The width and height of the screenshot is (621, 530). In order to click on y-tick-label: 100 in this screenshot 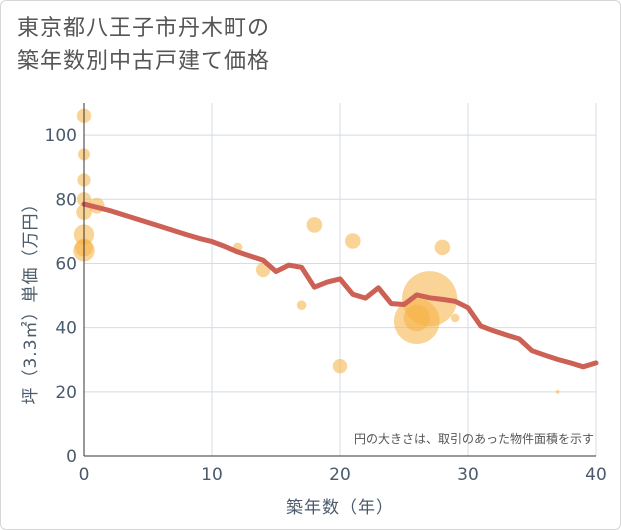, I will do `click(61, 136)`.